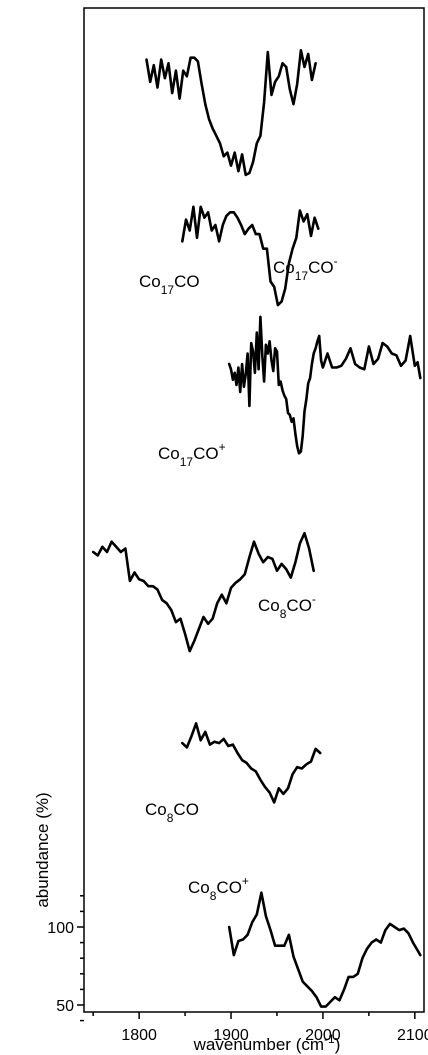 The image size is (428, 1055). Describe the element at coordinates (65, 1006) in the screenshot. I see `y-tick-label: 50` at that location.